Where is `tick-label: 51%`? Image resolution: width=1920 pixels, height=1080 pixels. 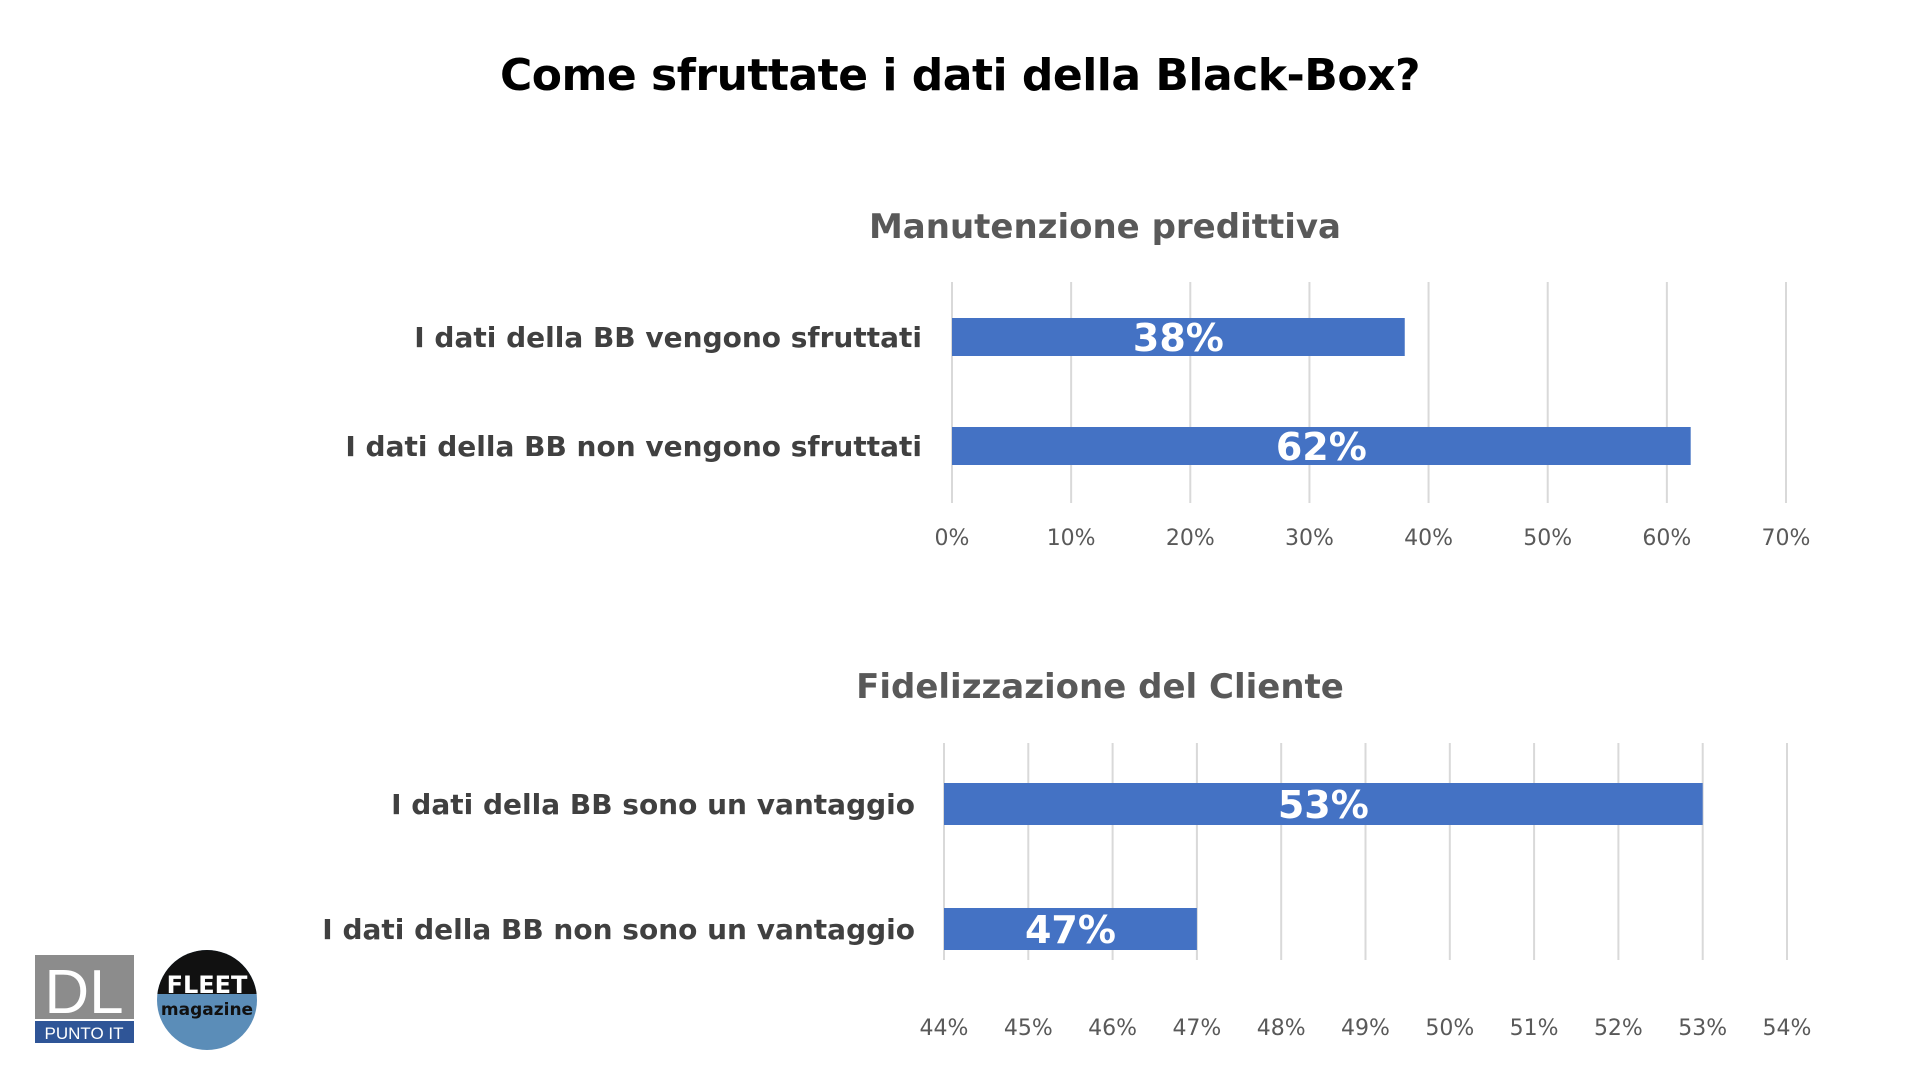 tick-label: 51% is located at coordinates (1534, 1028).